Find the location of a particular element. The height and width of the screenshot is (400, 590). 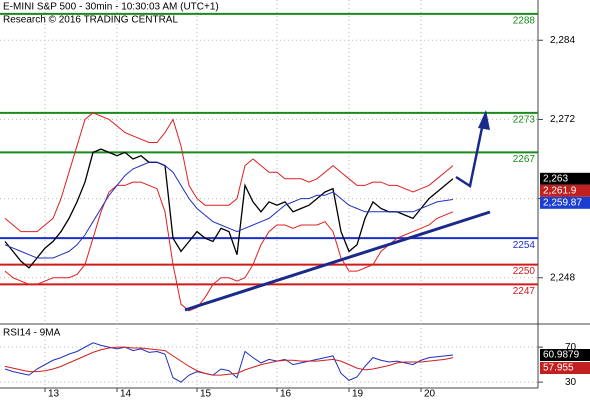

y-tick-label: 2,272 is located at coordinates (562, 119).